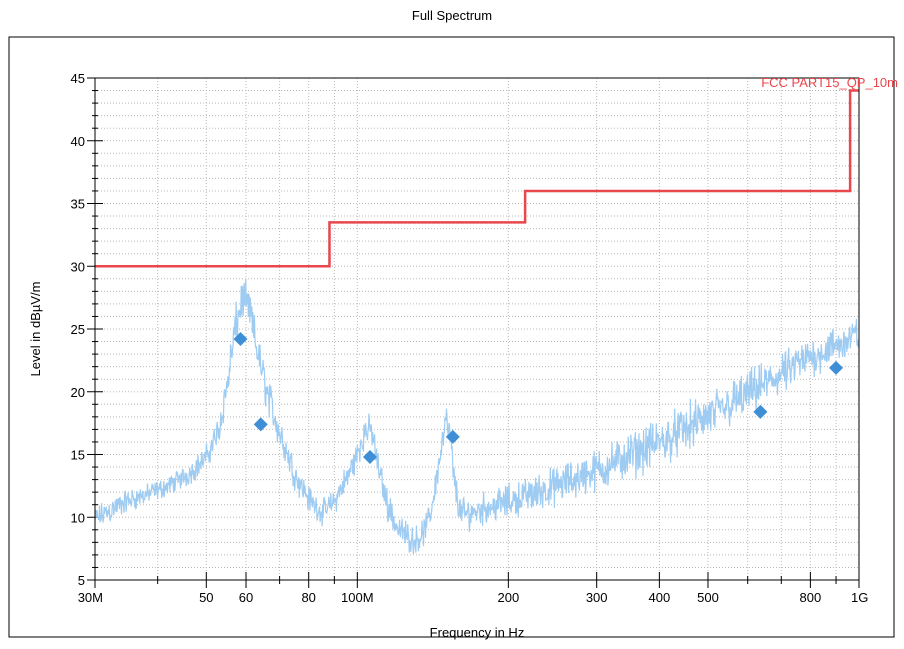 This screenshot has height=649, width=904. Describe the element at coordinates (78, 141) in the screenshot. I see `y-tick-label: 40` at that location.